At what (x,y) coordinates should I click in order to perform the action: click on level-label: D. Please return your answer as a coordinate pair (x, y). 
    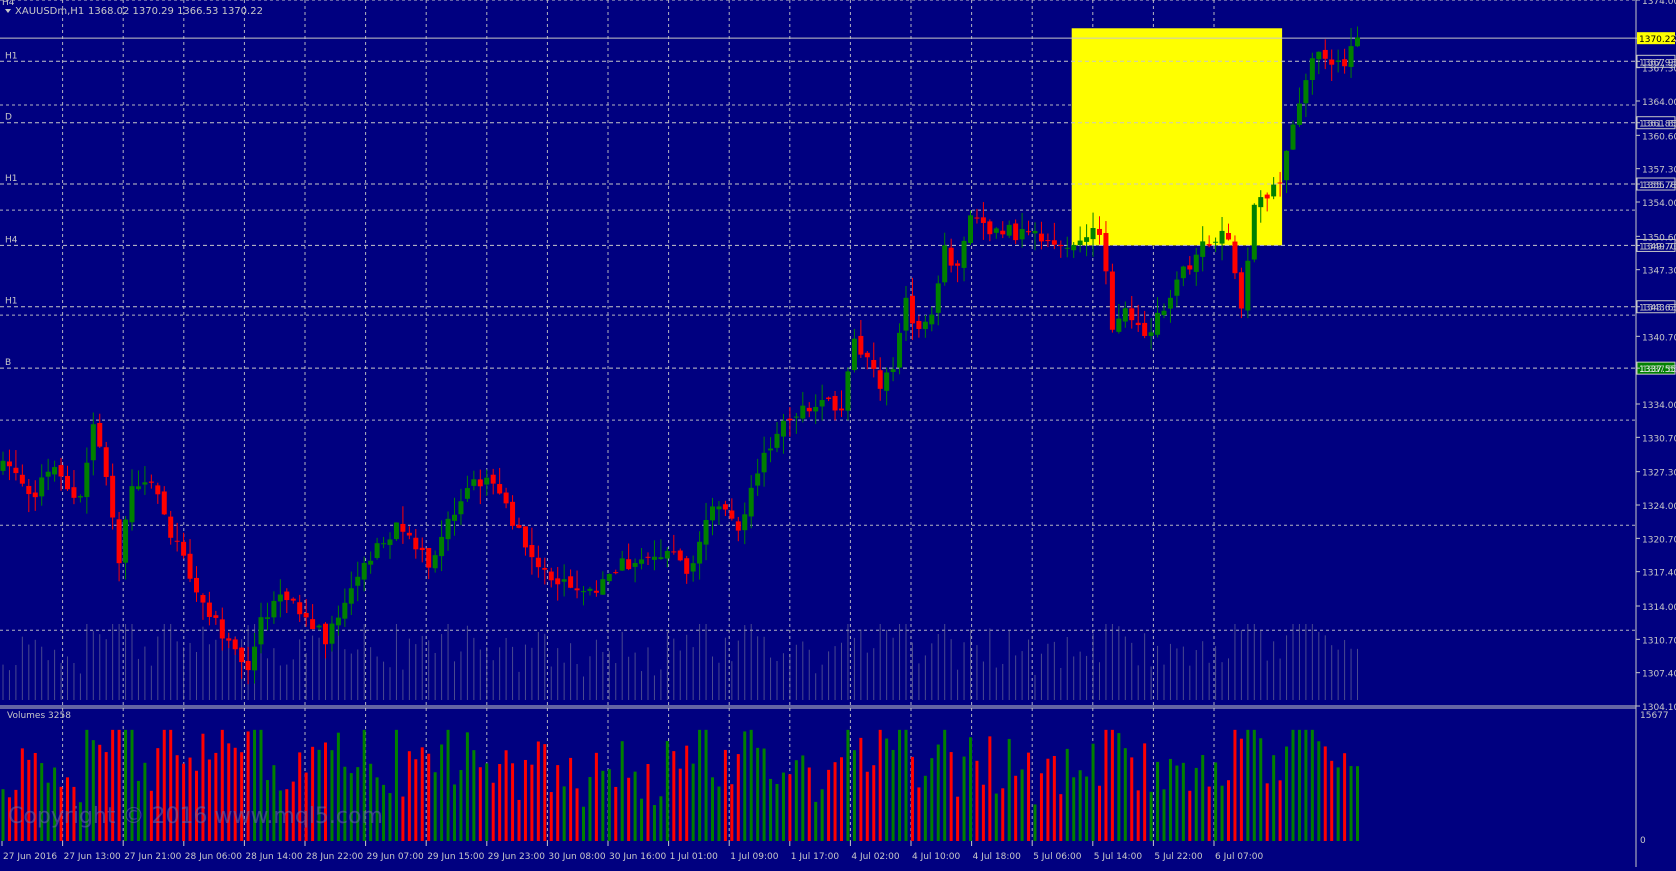
    Looking at the image, I should click on (8, 118).